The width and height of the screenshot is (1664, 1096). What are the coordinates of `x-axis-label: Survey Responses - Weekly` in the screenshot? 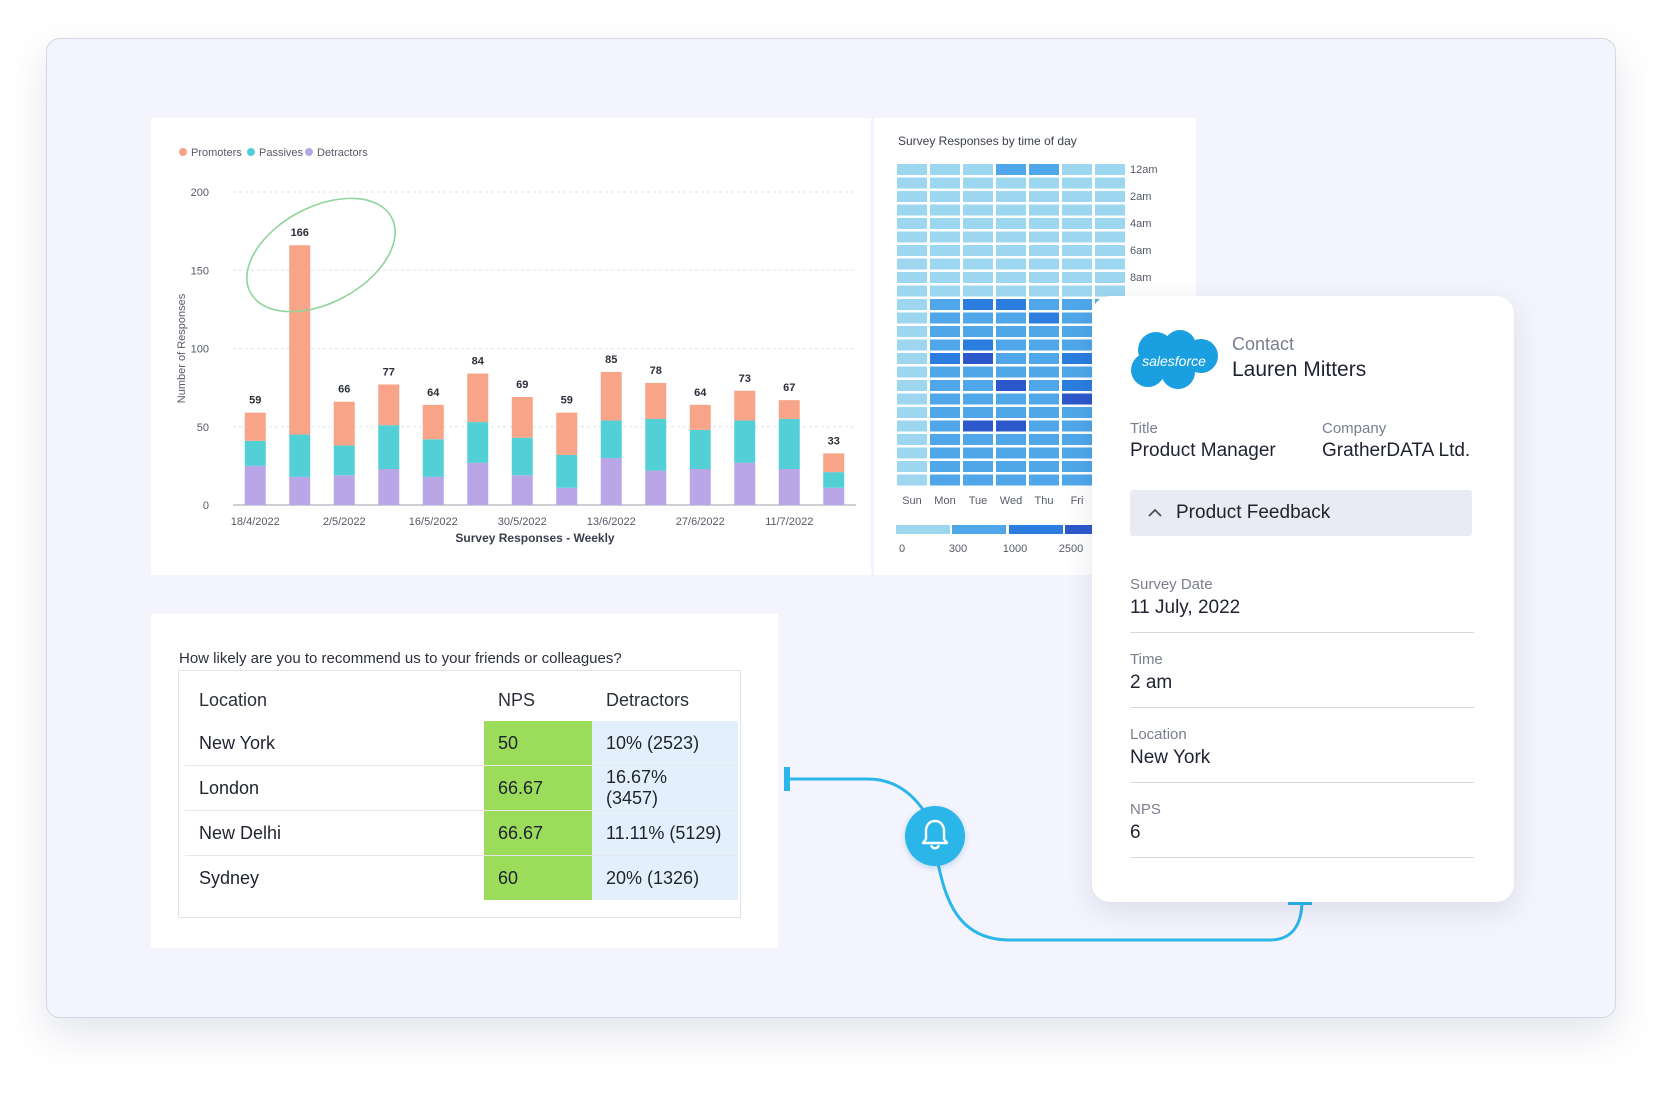 It's located at (535, 538).